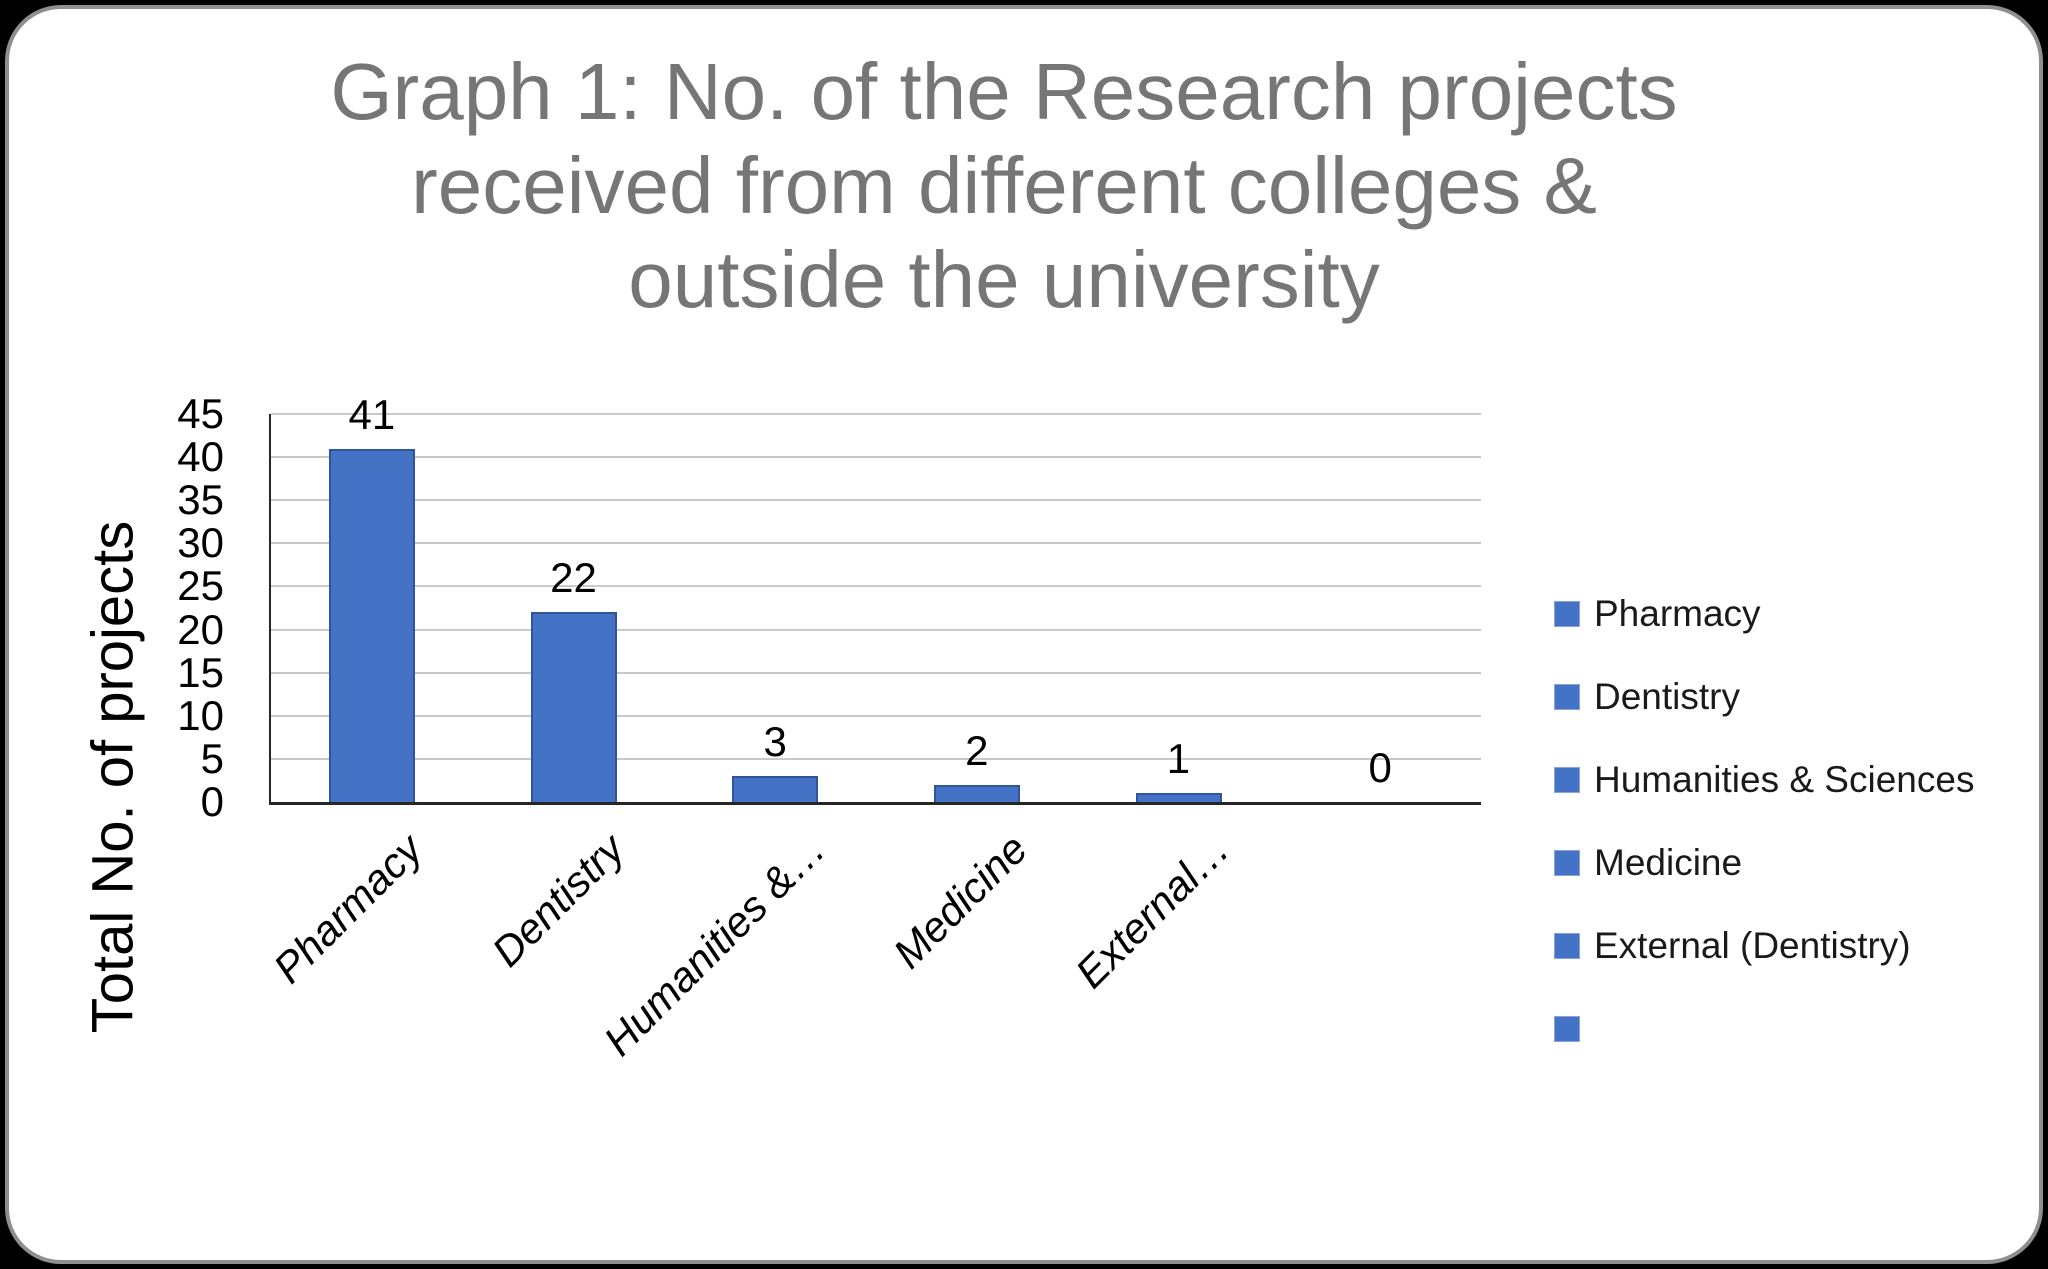 This screenshot has width=2048, height=1269. Describe the element at coordinates (166, 607) in the screenshot. I see `y-axis-tick-labels: 0 5 10 15 20 25 30 35 40 45` at that location.